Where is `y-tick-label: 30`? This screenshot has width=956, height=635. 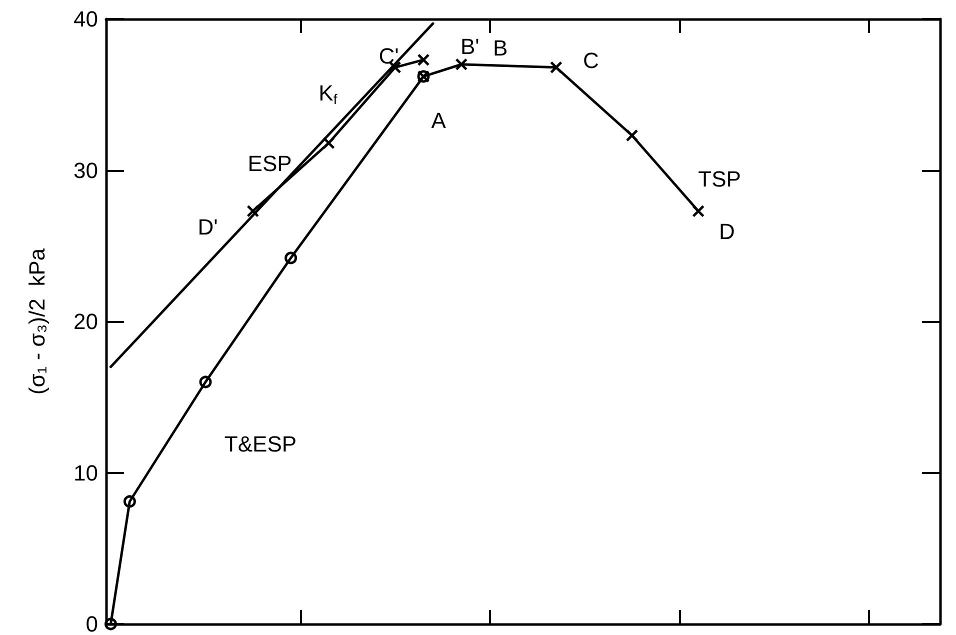
y-tick-label: 30 is located at coordinates (86, 170).